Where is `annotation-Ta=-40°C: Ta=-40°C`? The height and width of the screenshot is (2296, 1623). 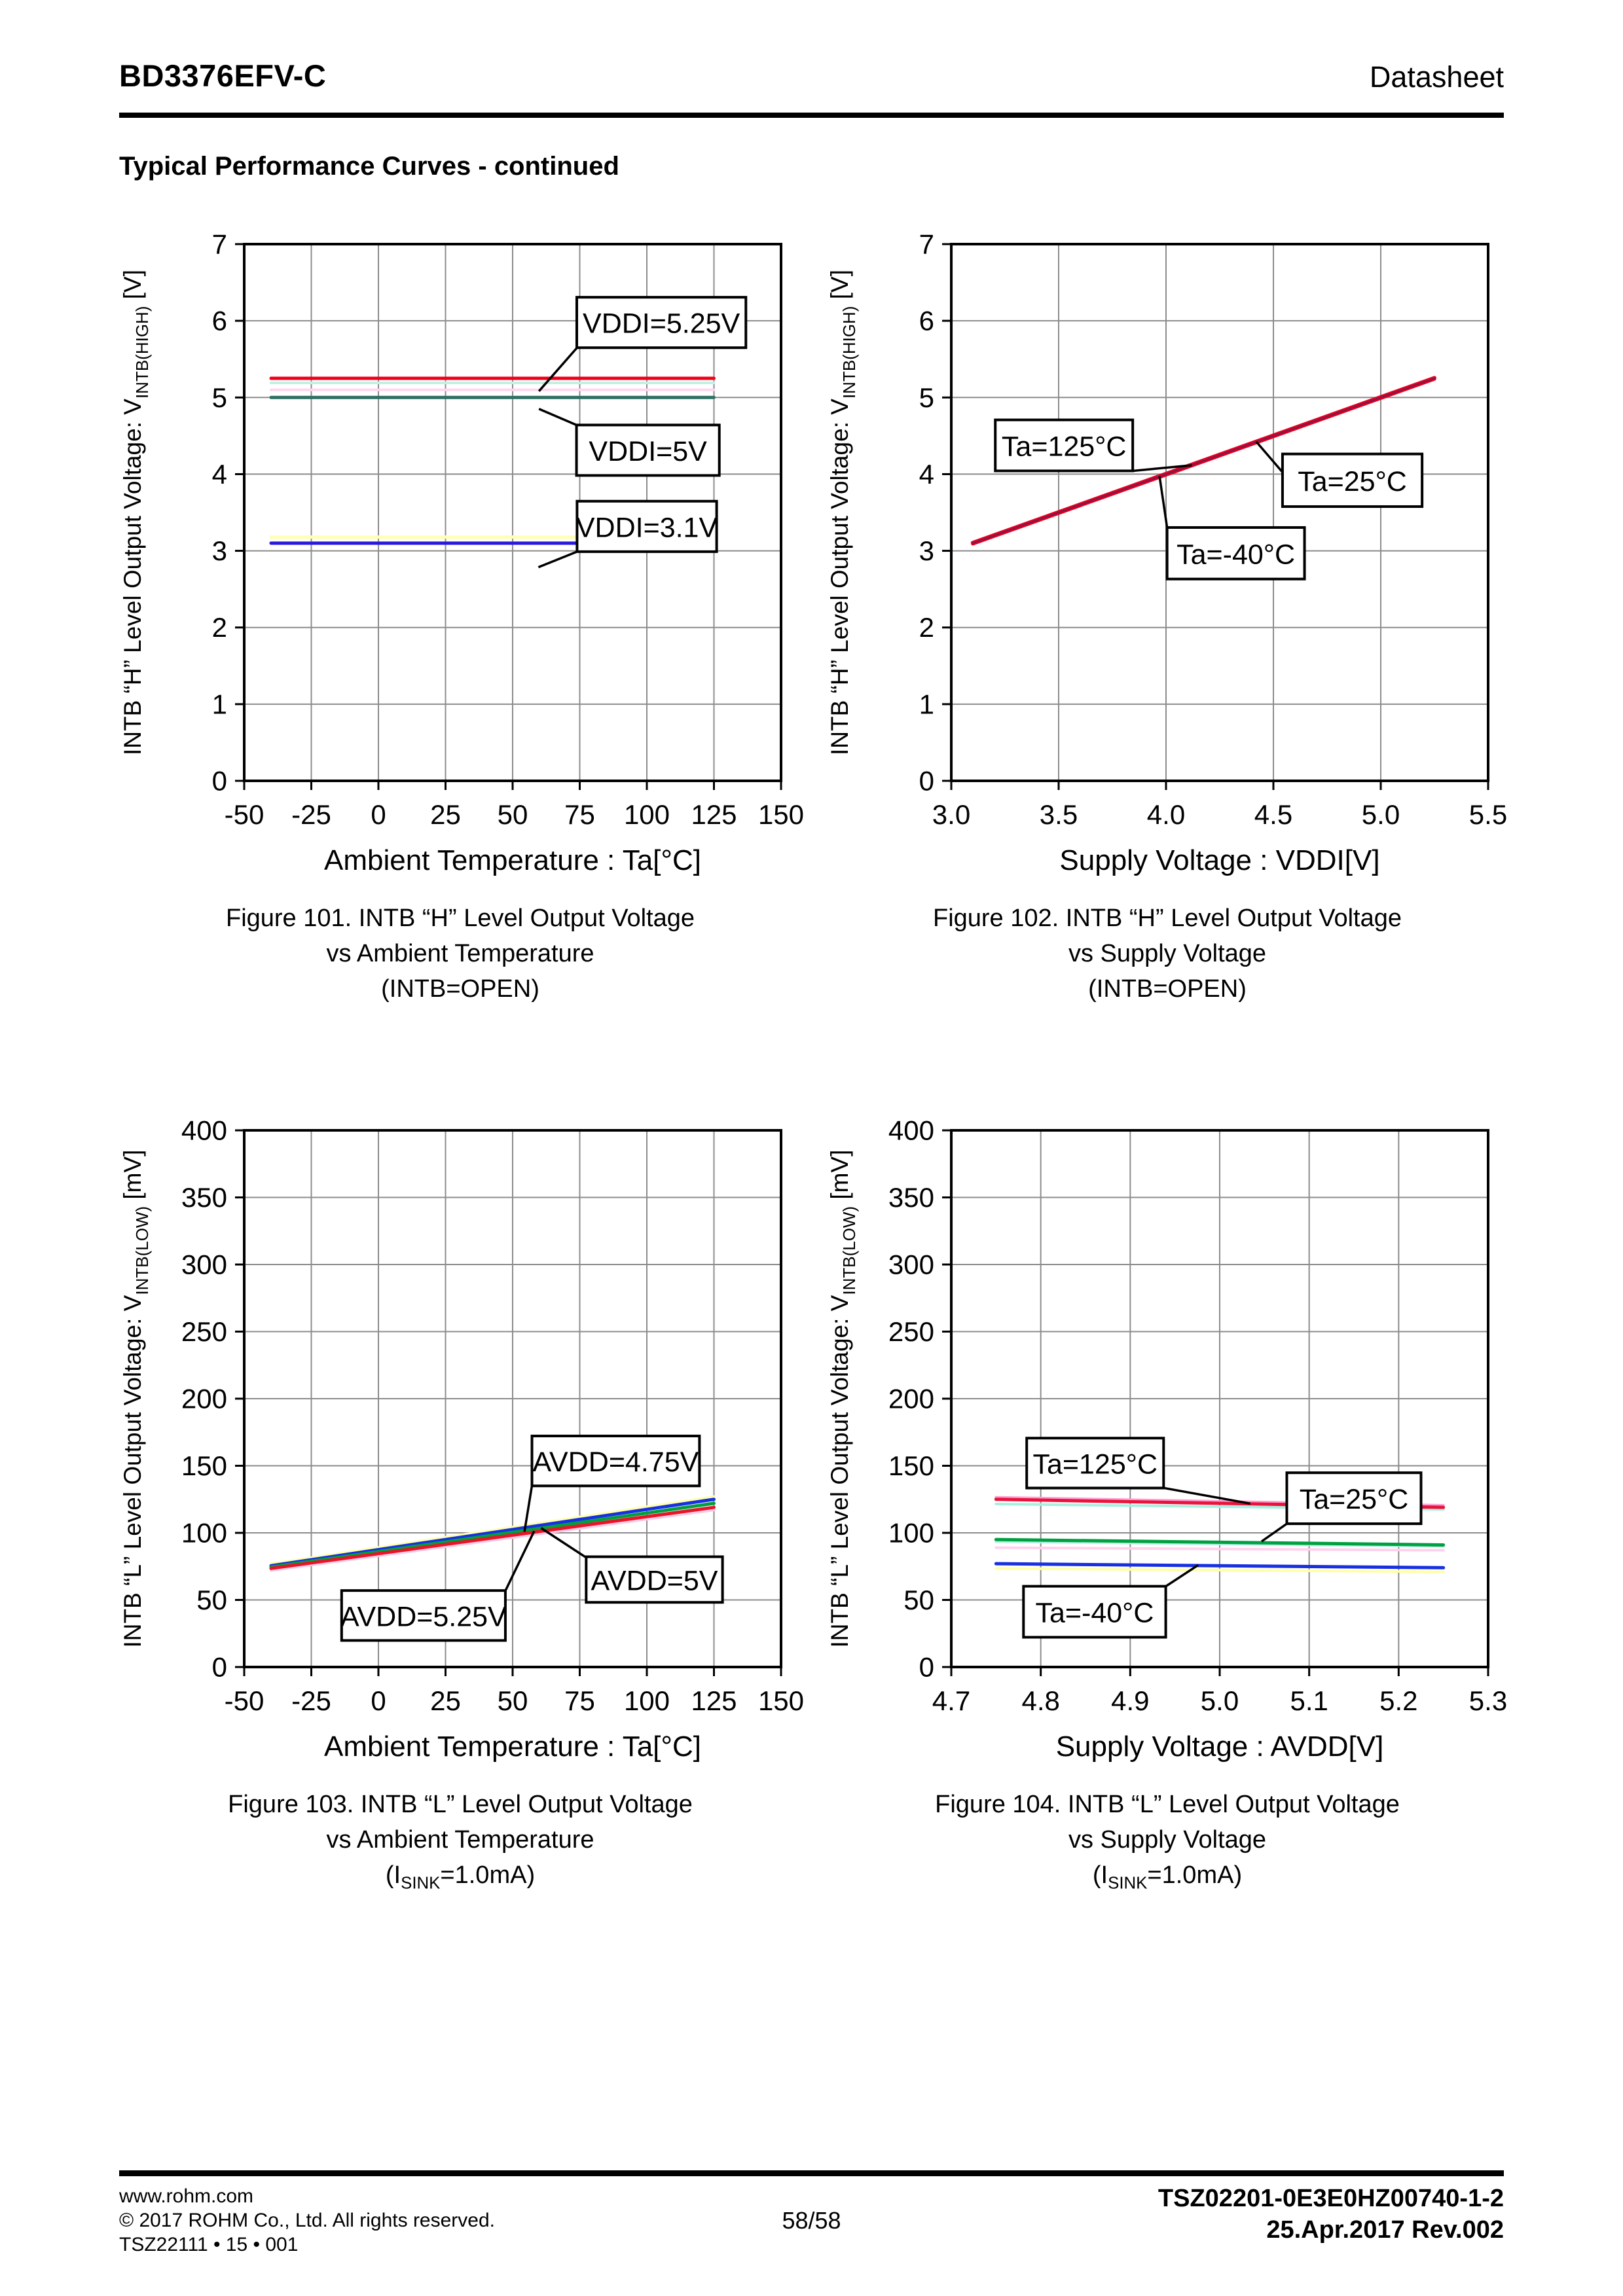
annotation-Ta=-40°C: Ta=-40°C is located at coordinates (1110, 1601).